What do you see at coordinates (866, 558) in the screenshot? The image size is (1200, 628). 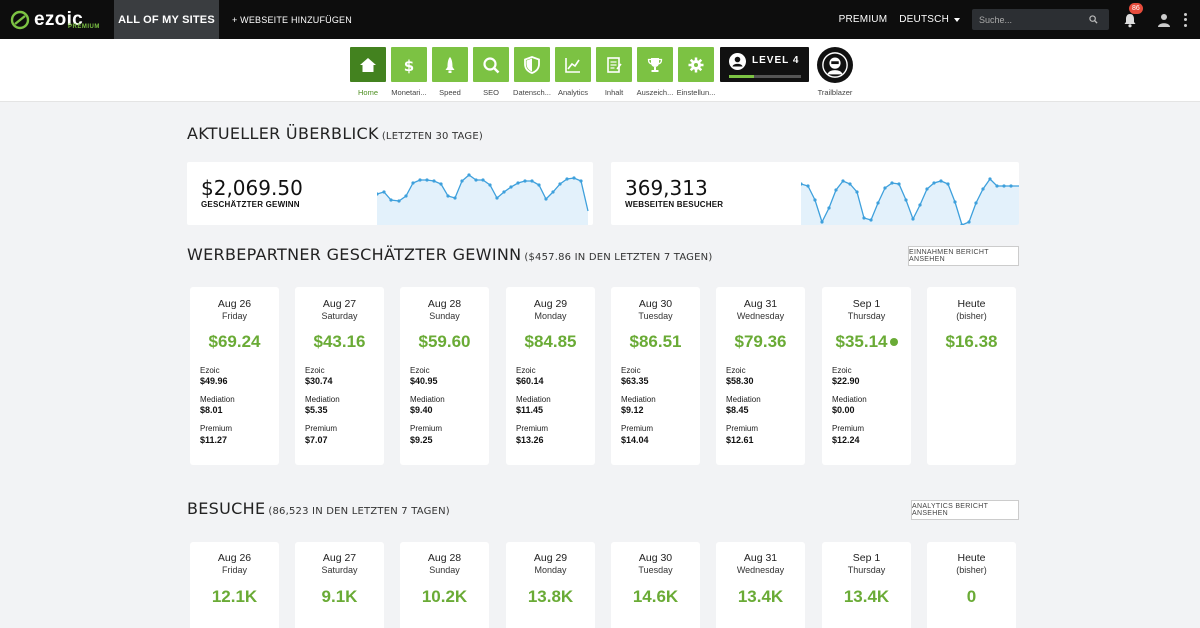 I see `day-date: Sep 1` at bounding box center [866, 558].